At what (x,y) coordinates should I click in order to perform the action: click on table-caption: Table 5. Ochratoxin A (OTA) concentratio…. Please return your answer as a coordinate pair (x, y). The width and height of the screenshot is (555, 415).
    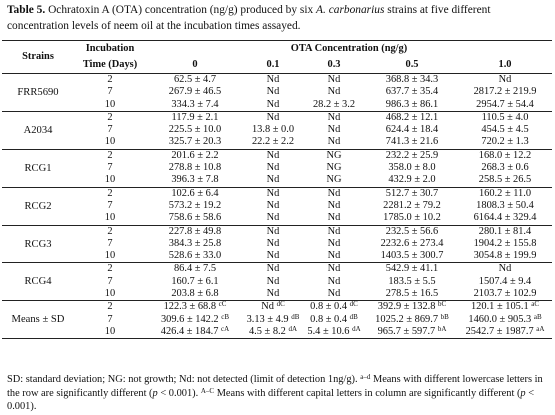
    Looking at the image, I should click on (279, 18).